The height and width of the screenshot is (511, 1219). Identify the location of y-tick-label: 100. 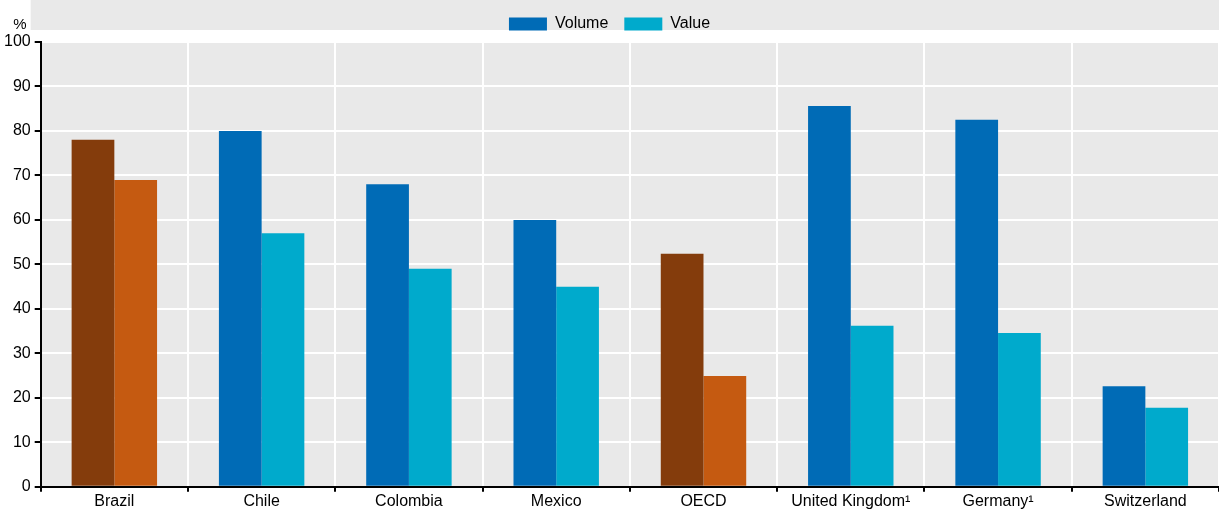
(17, 41).